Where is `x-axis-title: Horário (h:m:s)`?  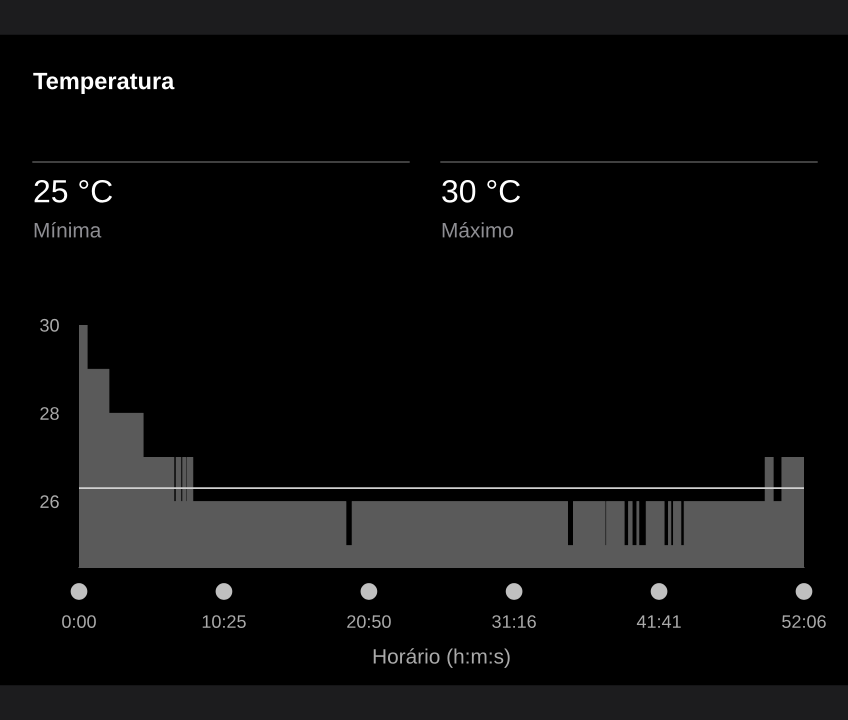 x-axis-title: Horário (h:m:s) is located at coordinates (442, 658).